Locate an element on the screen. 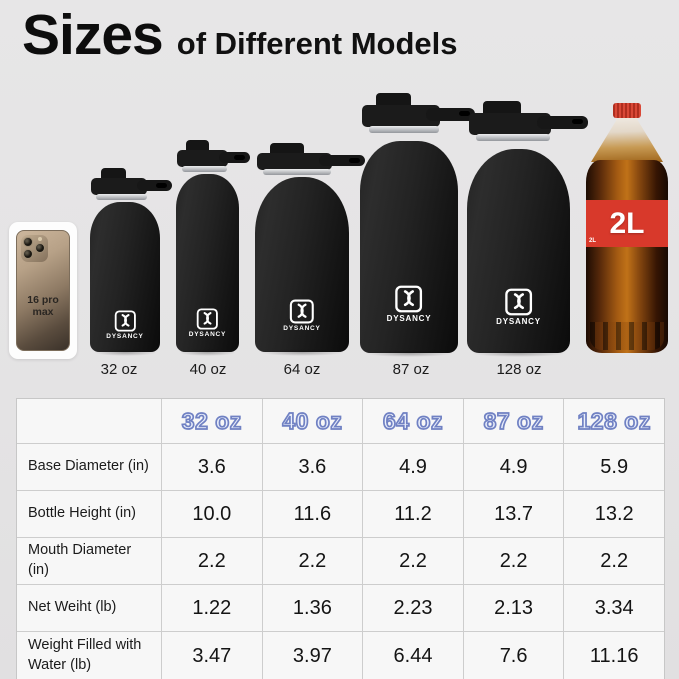 Image resolution: width=679 pixels, height=679 pixels. bottle-64oz: DYSANCY is located at coordinates (310, 249).